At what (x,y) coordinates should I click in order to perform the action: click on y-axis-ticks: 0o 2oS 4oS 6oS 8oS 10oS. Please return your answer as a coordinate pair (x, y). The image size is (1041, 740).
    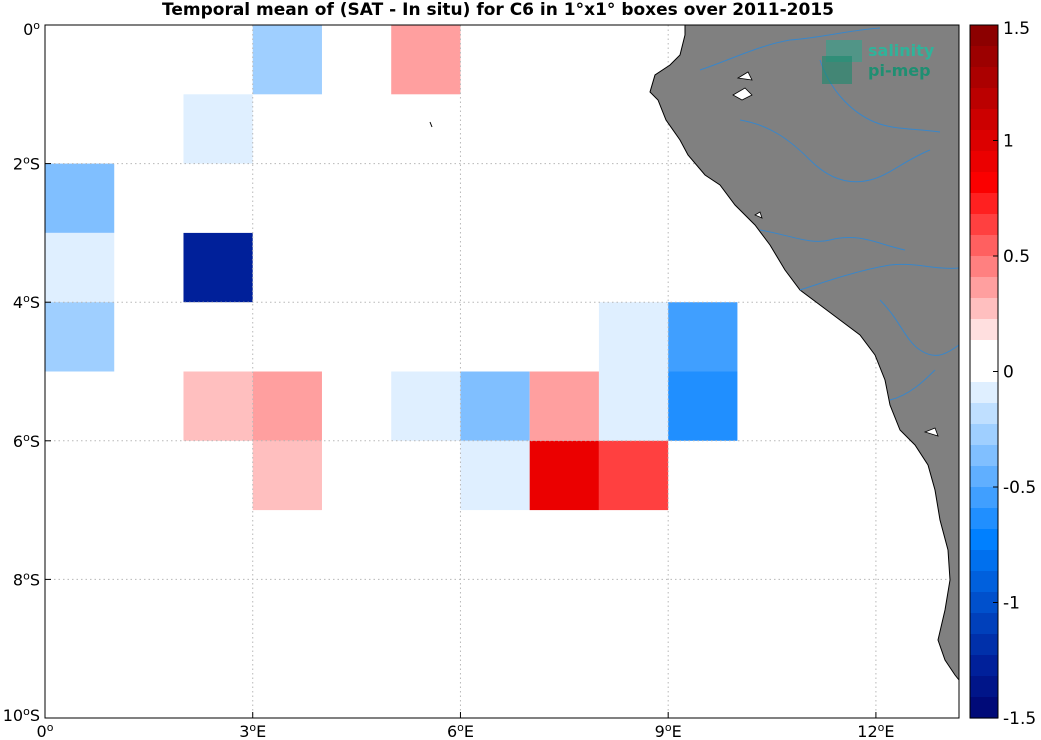
    Looking at the image, I should click on (27, 372).